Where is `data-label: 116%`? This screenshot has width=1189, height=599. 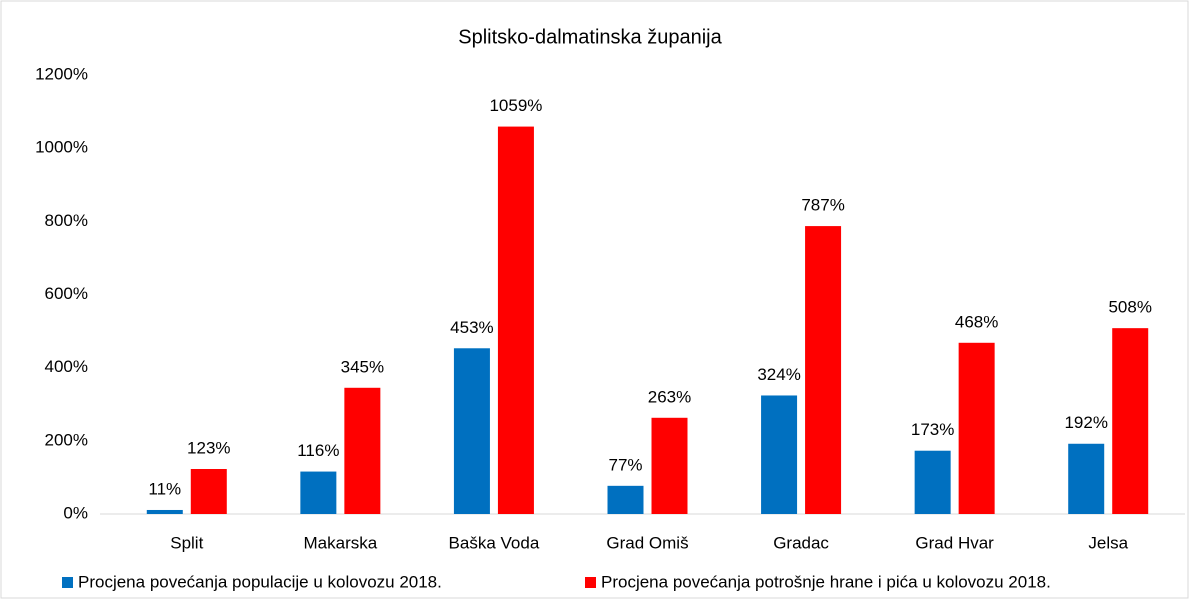 data-label: 116% is located at coordinates (318, 450).